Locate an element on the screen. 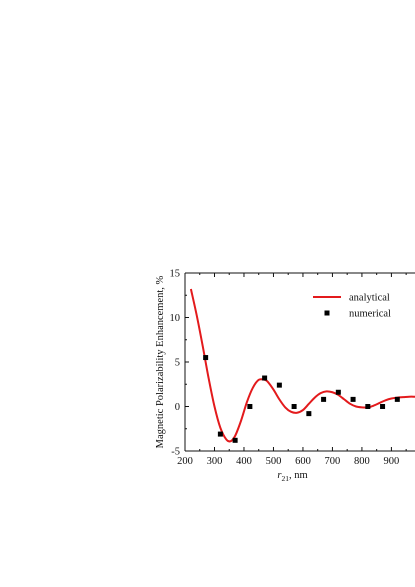  legend: analytical numerical is located at coordinates (352, 306).